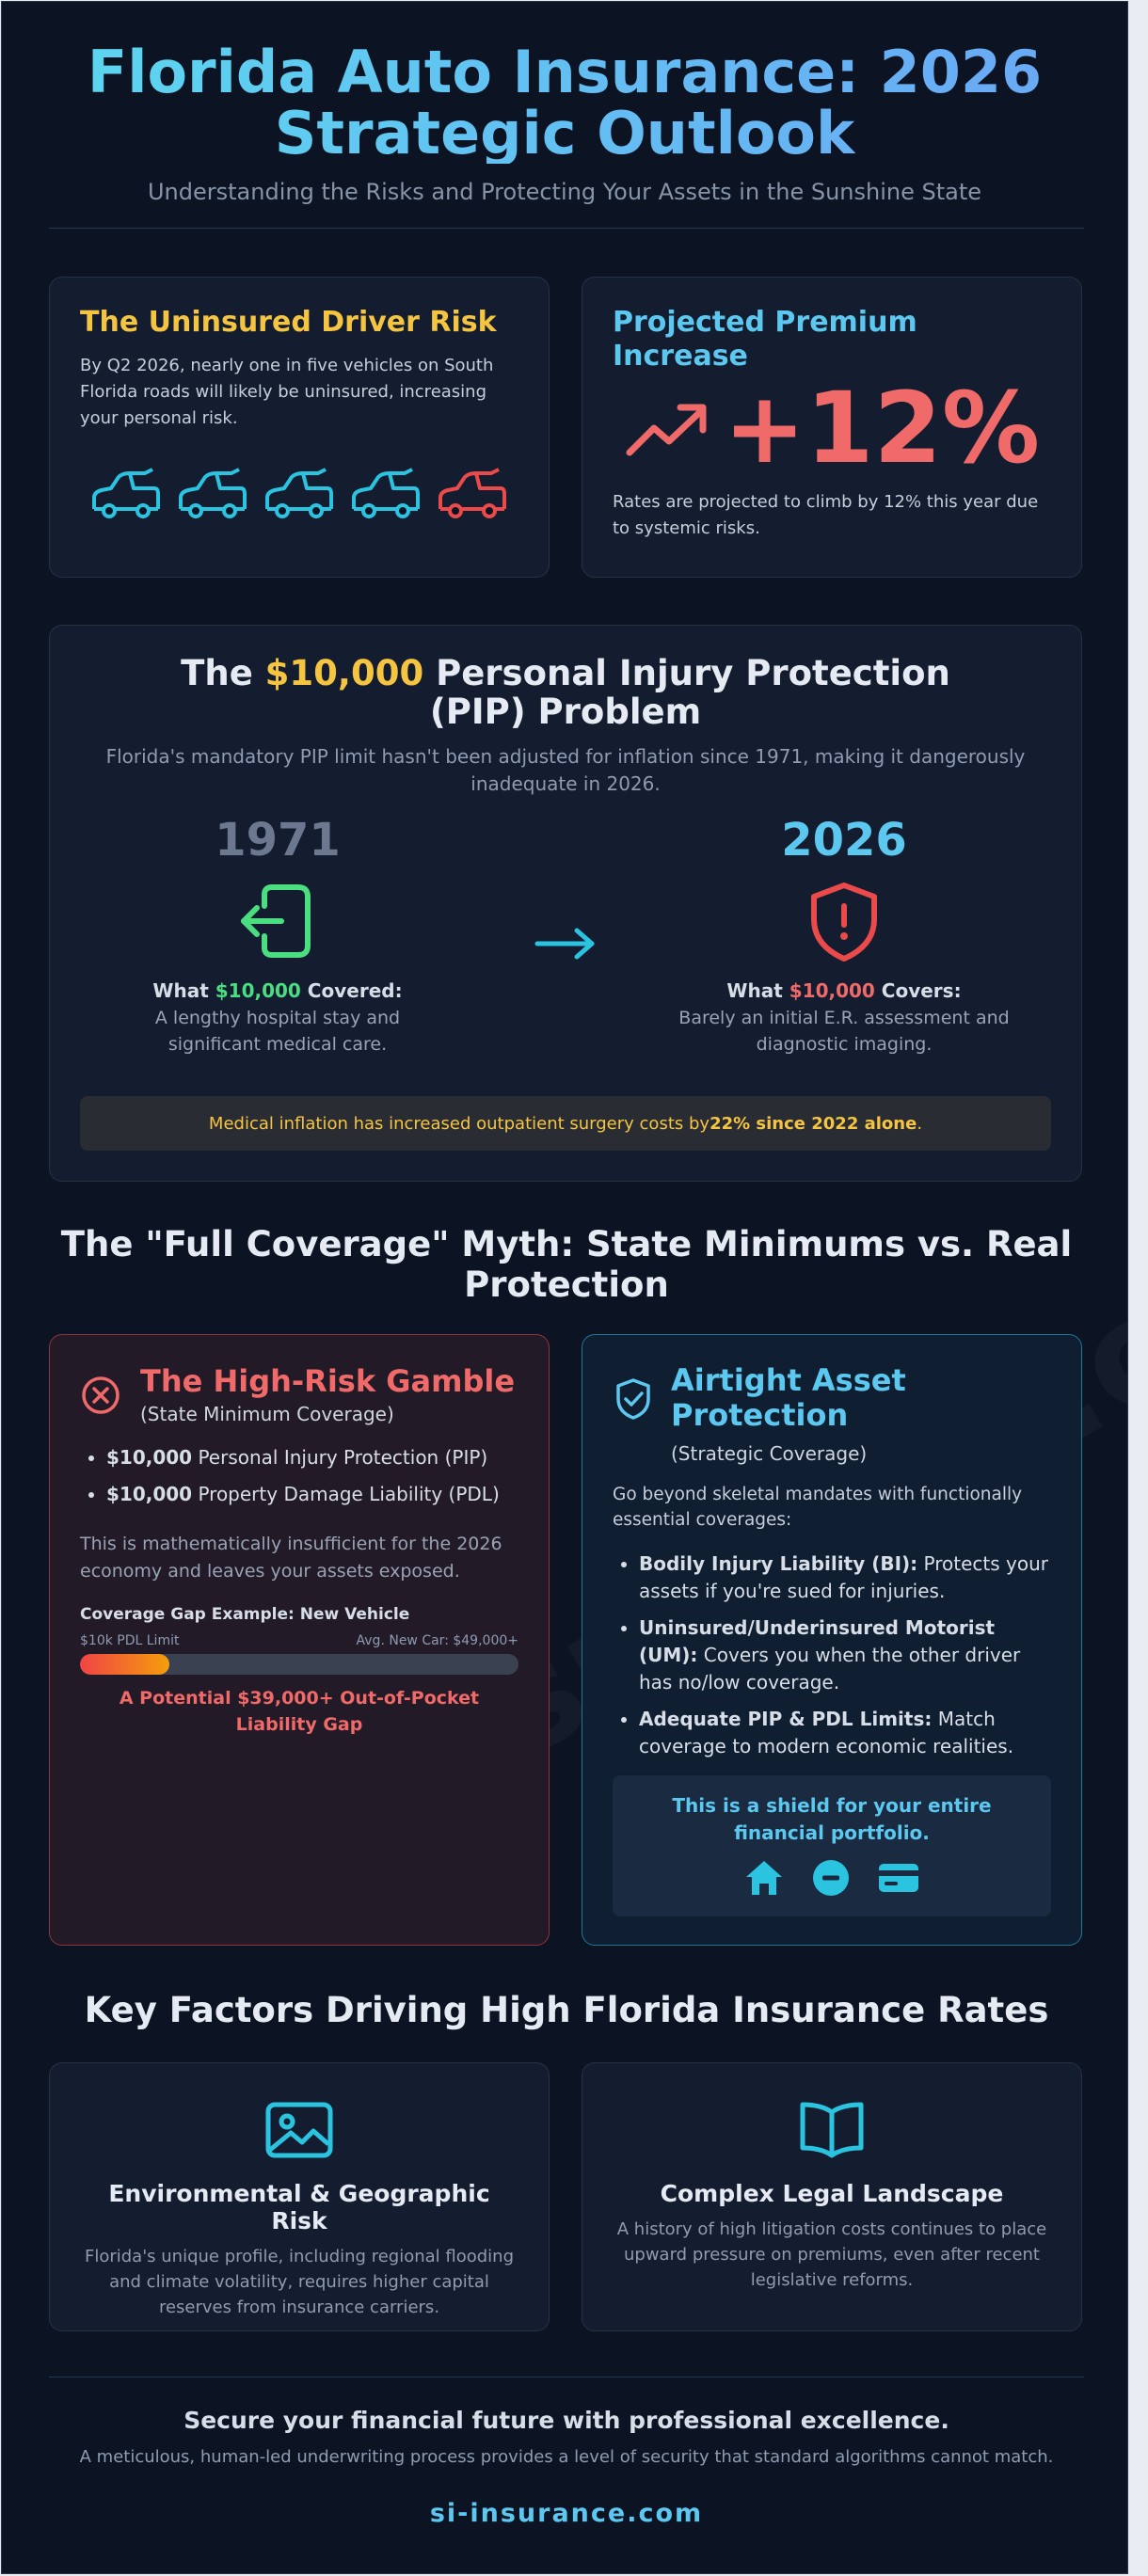 The image size is (1148, 2576). I want to click on divider, so click(566, 228).